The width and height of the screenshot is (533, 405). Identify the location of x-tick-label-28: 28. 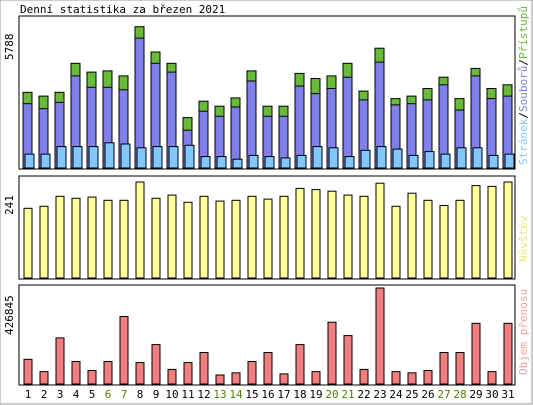
(459, 394).